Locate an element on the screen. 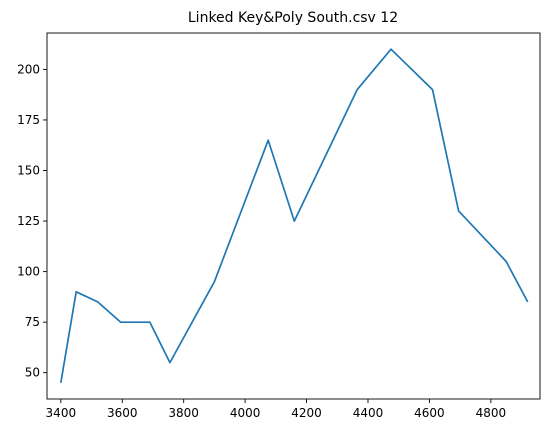 This screenshot has height=433, width=552. x-tick-label: 4400 is located at coordinates (368, 413).